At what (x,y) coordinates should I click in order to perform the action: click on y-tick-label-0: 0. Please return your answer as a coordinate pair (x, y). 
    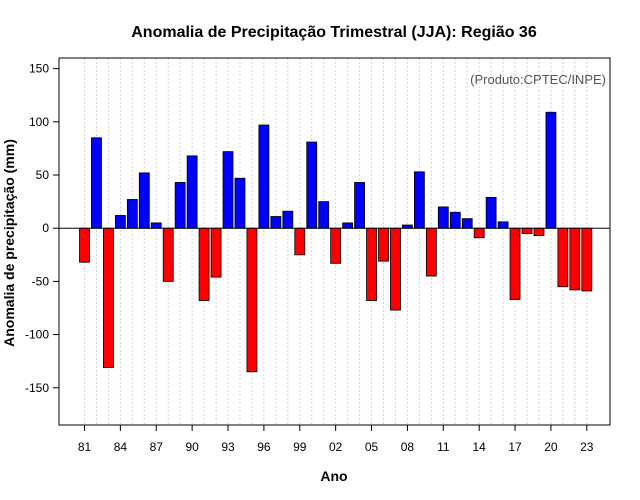
    Looking at the image, I should click on (45, 228).